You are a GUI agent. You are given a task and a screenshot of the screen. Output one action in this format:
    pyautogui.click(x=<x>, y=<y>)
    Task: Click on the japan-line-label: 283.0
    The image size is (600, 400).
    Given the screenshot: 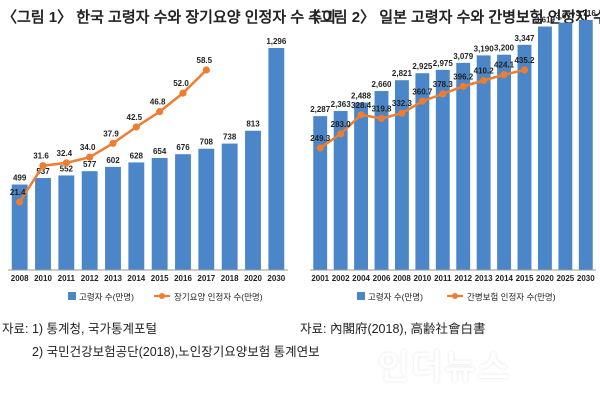 What is the action you would take?
    pyautogui.click(x=341, y=124)
    